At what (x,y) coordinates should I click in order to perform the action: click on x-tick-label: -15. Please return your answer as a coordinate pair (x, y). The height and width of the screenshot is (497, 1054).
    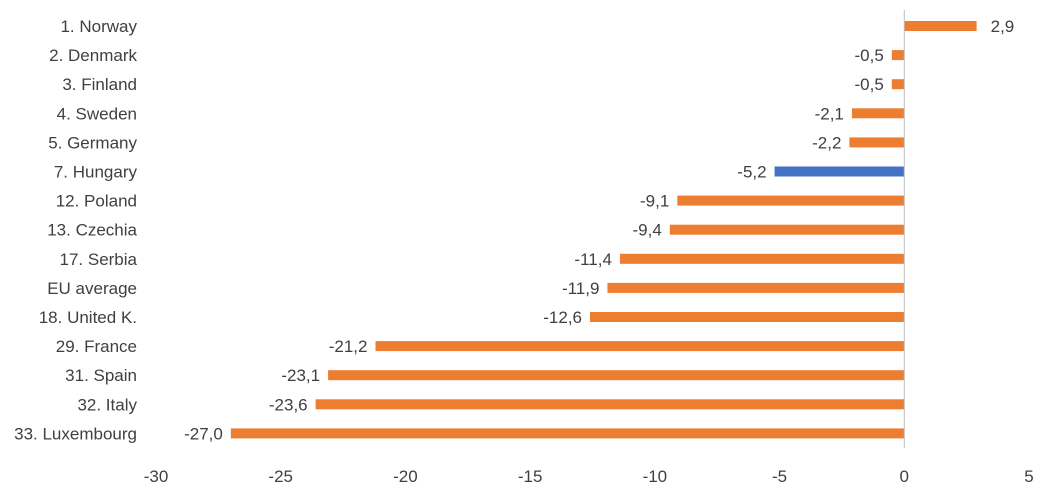
    Looking at the image, I should click on (530, 476).